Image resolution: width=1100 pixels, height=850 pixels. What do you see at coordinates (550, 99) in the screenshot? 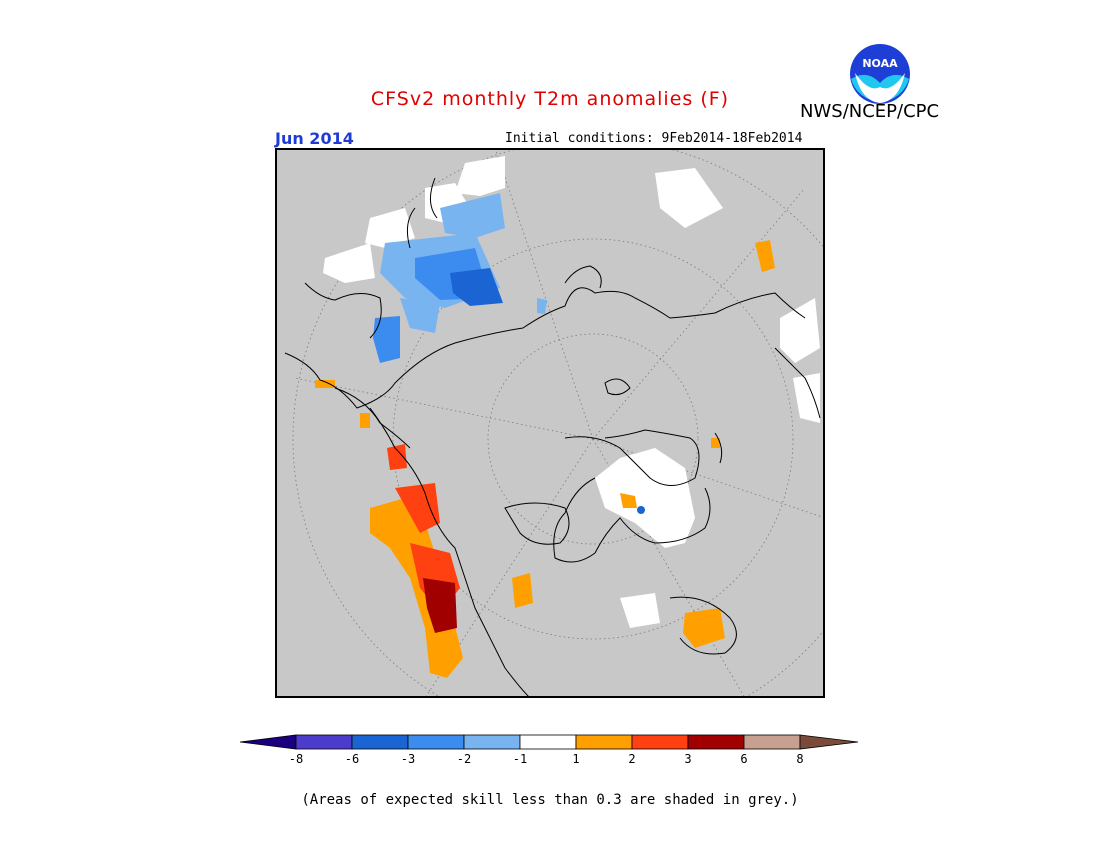
I see `chart-title: CFSv2 monthly T2m anomalies (F)` at bounding box center [550, 99].